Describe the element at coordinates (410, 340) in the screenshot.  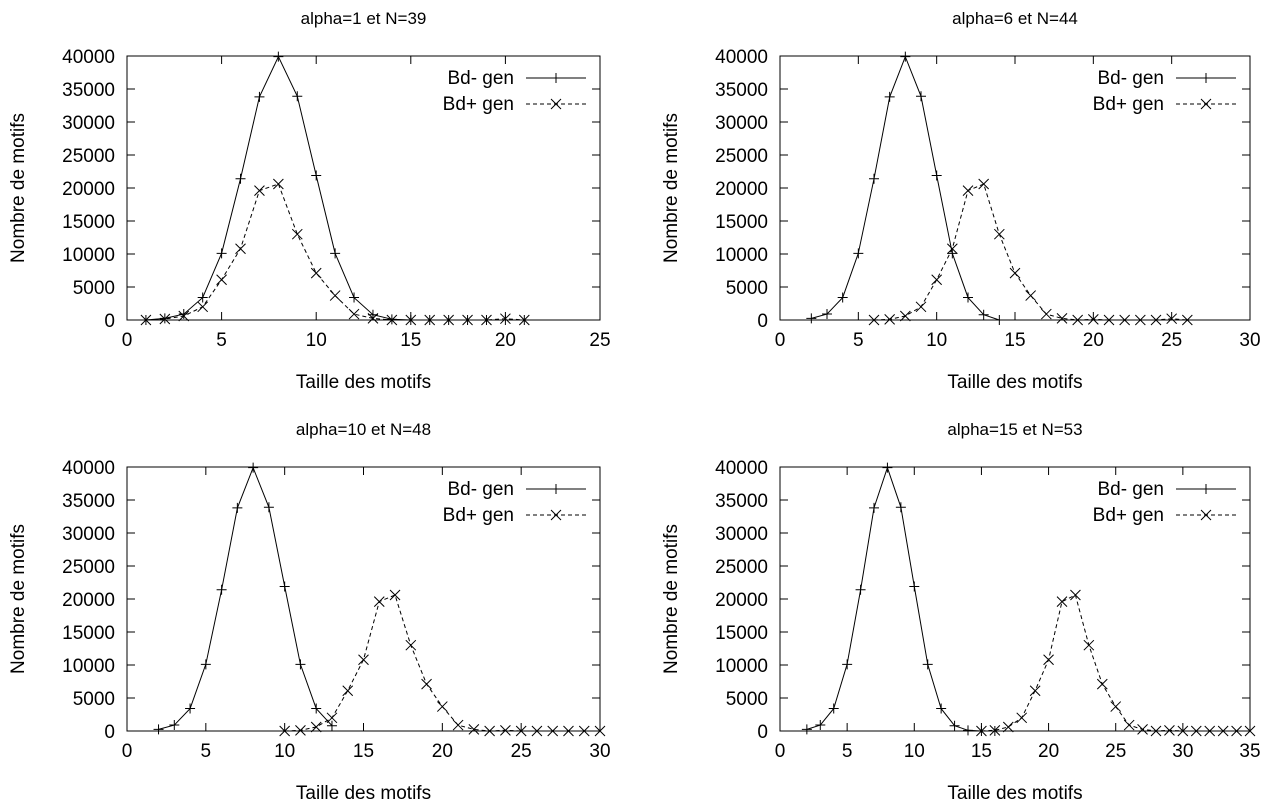
I see `x-tick-label: 15` at that location.